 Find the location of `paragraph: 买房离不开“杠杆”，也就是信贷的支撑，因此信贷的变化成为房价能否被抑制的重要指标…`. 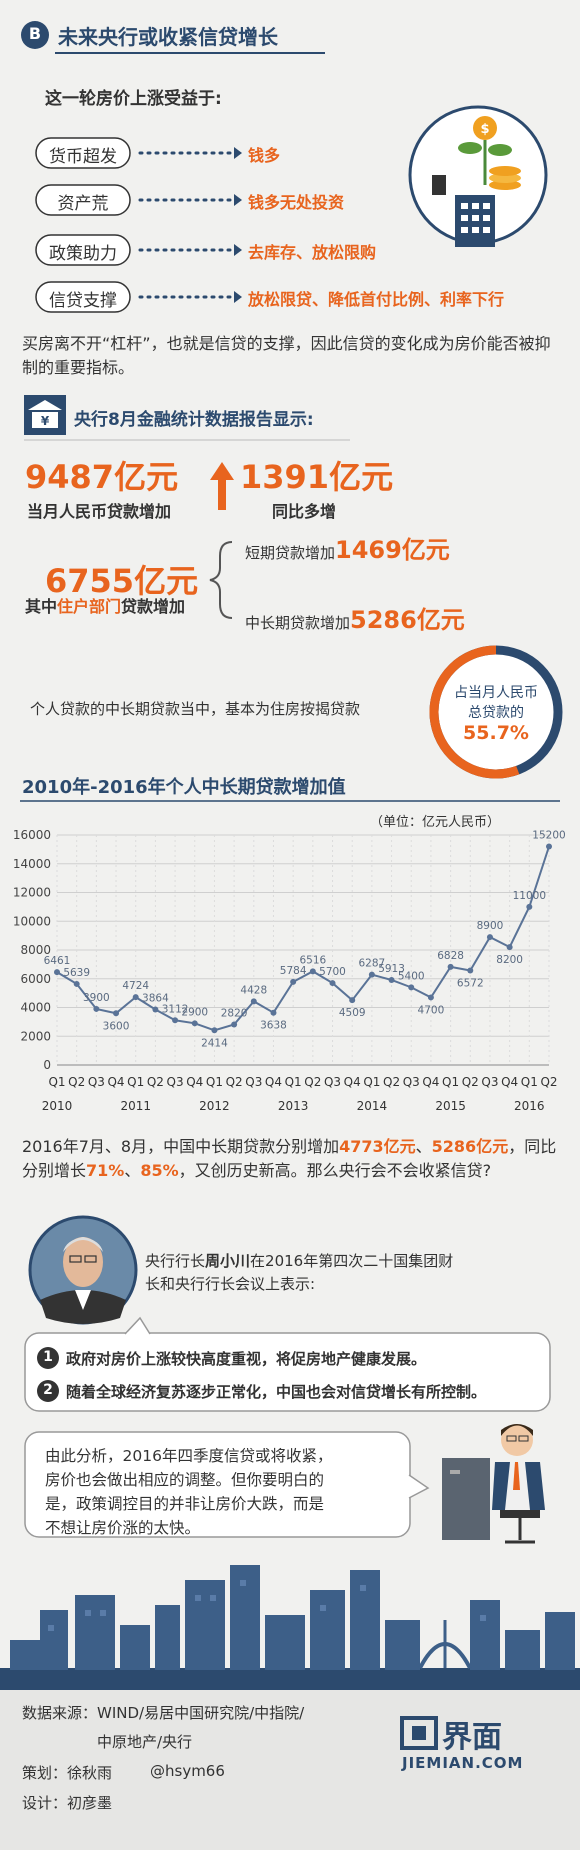

paragraph: 买房离不开“杠杆”，也就是信贷的支撑，因此信贷的变化成为房价能否被抑制的重要指标… is located at coordinates (286, 355).